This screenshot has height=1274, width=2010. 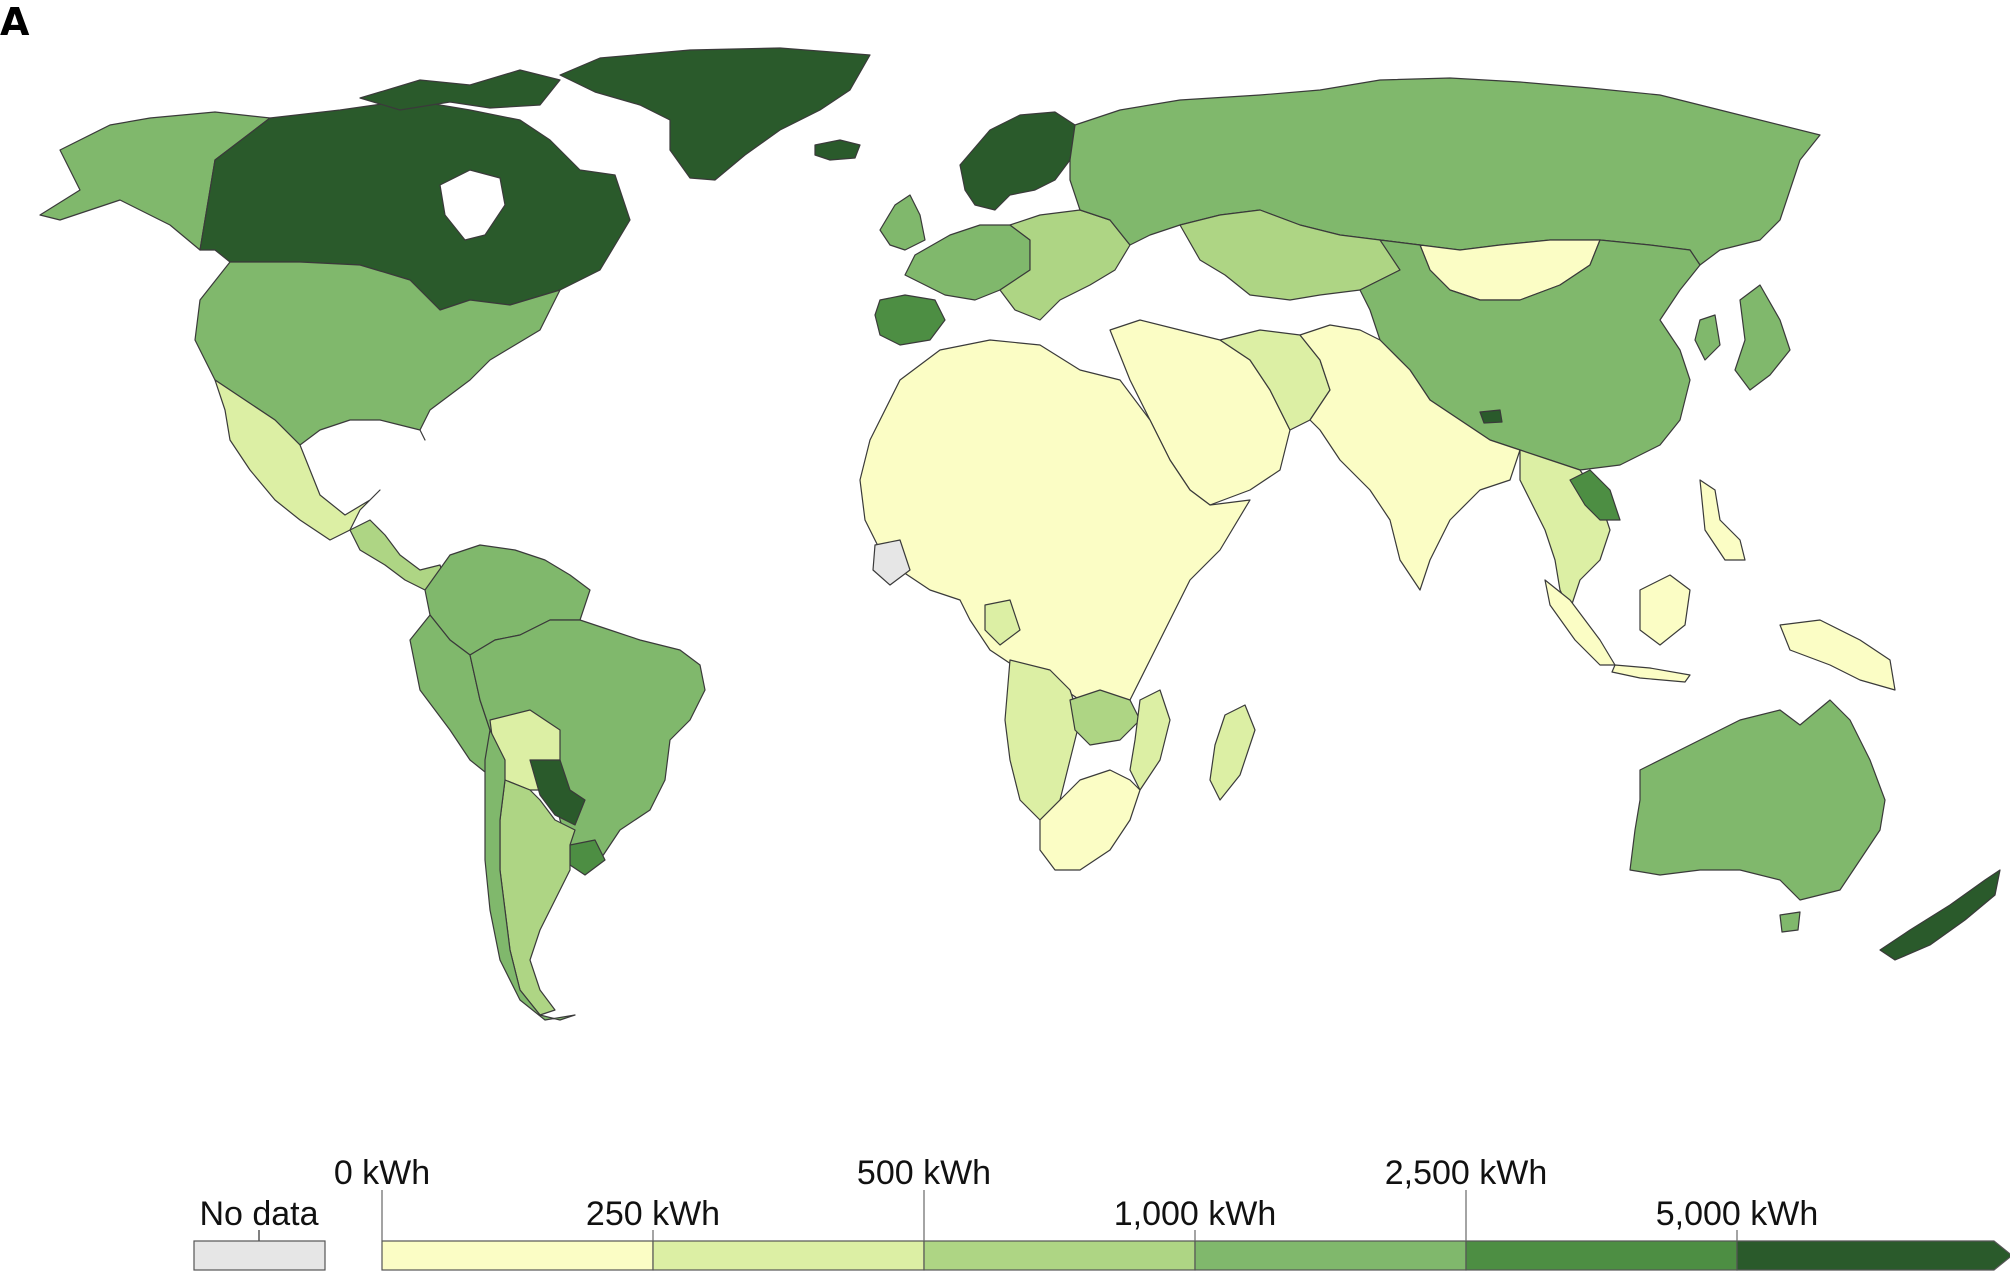 What do you see at coordinates (837, 150) in the screenshot?
I see `region-iceland` at bounding box center [837, 150].